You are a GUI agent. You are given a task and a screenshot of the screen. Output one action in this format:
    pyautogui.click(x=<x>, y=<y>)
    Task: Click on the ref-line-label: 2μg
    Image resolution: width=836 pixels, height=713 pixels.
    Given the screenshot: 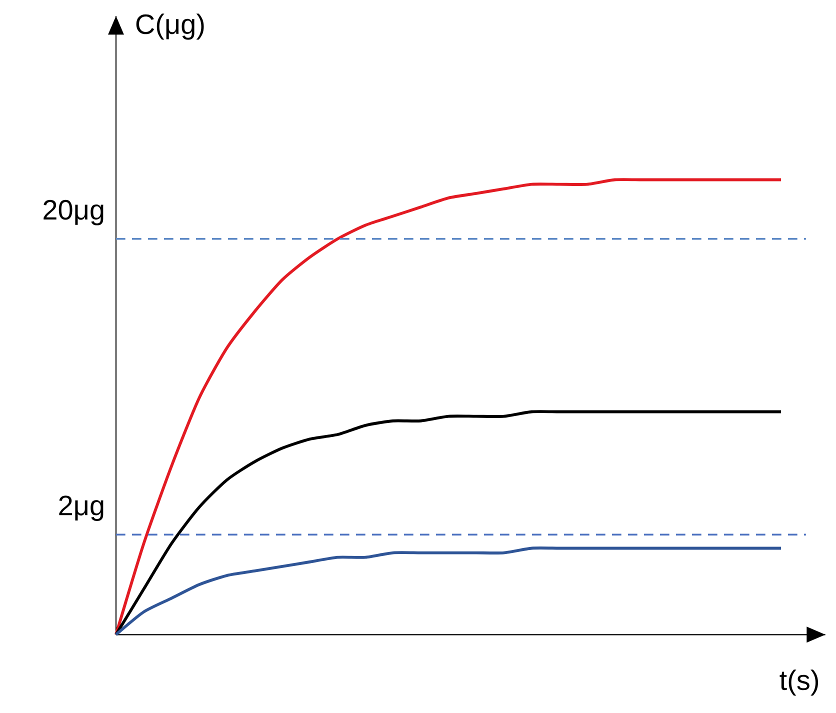 What is the action you would take?
    pyautogui.click(x=81, y=508)
    